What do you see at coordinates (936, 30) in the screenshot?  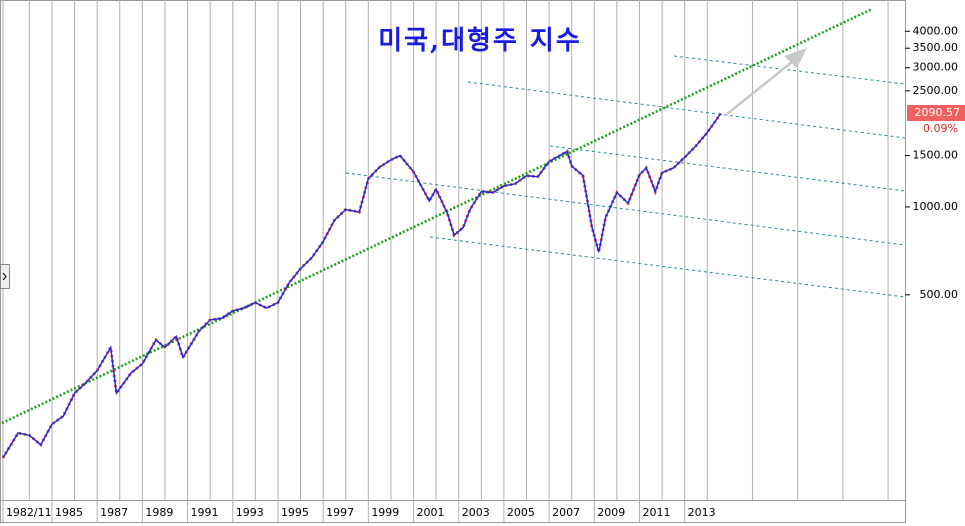 I see `y-tick-label: 4000.00` at bounding box center [936, 30].